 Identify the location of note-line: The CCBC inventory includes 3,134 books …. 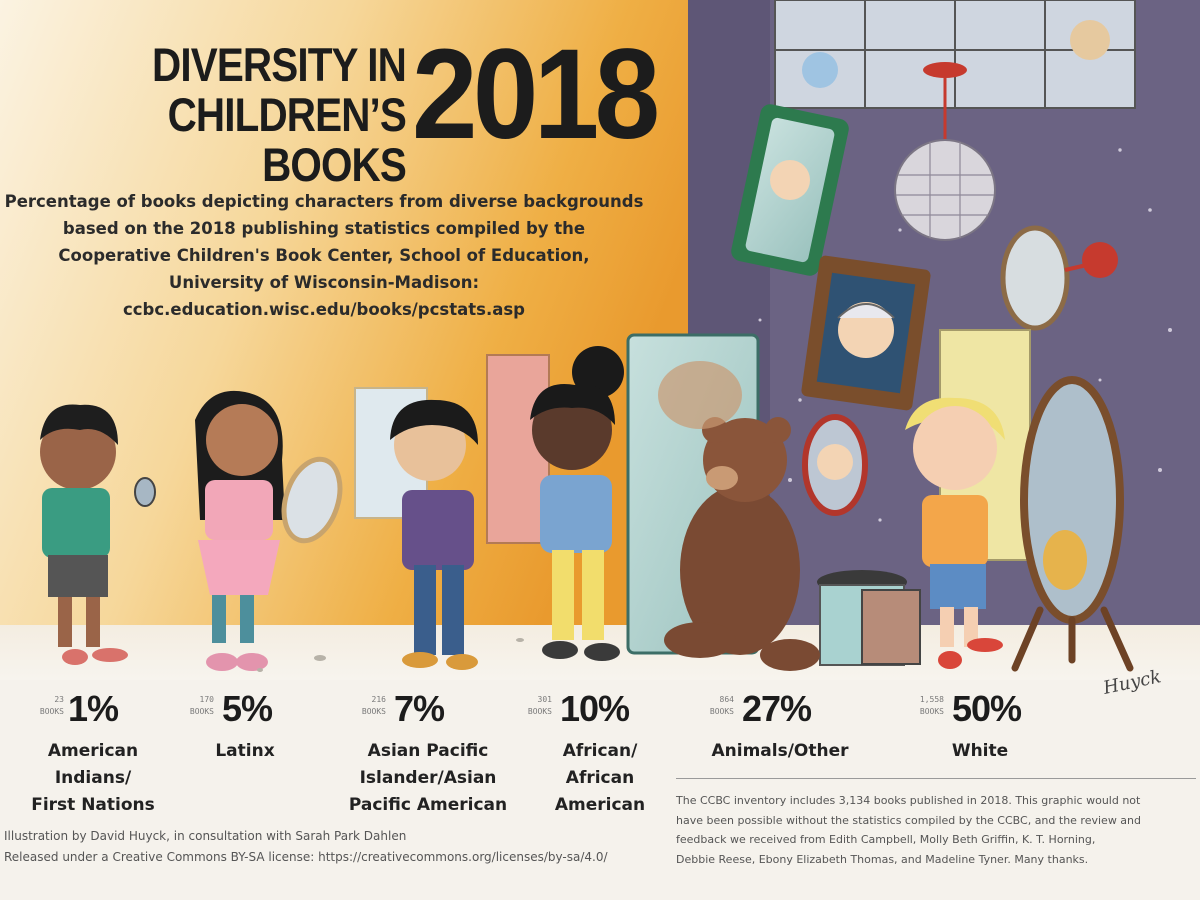
(908, 800).